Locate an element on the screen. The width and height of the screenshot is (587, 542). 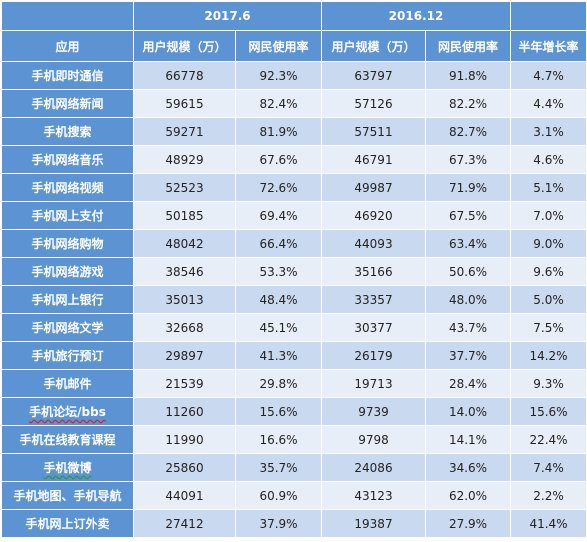
table-row: 手机旅行预订 29897 41.3% 26179 37.7% 14.2% is located at coordinates (294, 355).